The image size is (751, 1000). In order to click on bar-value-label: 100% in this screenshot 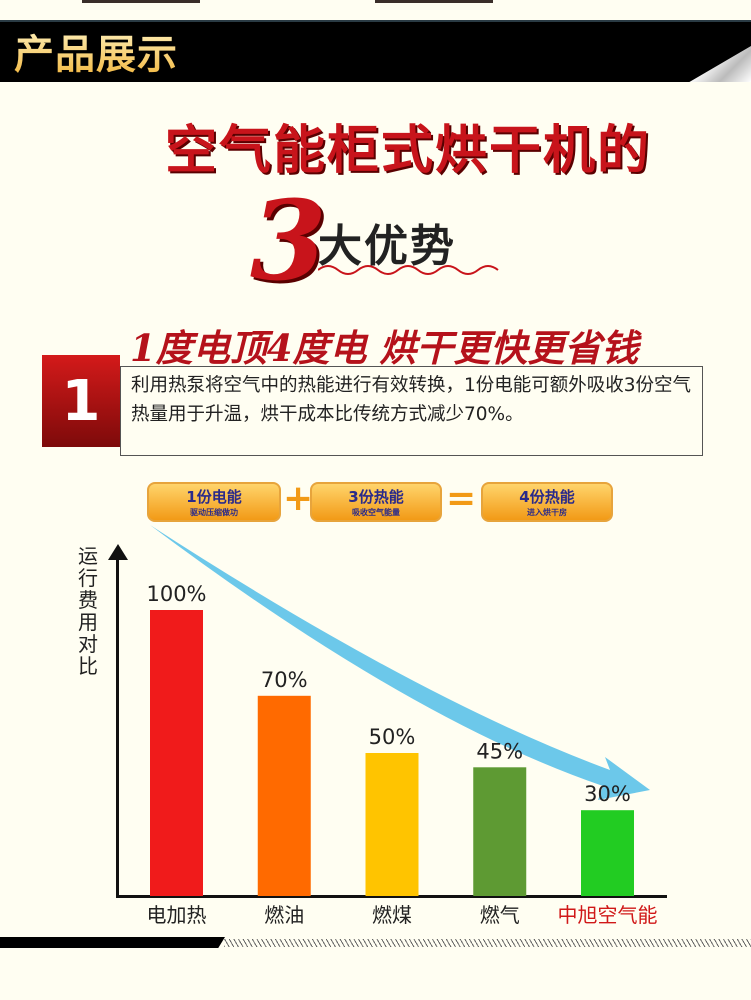, I will do `click(176, 594)`.